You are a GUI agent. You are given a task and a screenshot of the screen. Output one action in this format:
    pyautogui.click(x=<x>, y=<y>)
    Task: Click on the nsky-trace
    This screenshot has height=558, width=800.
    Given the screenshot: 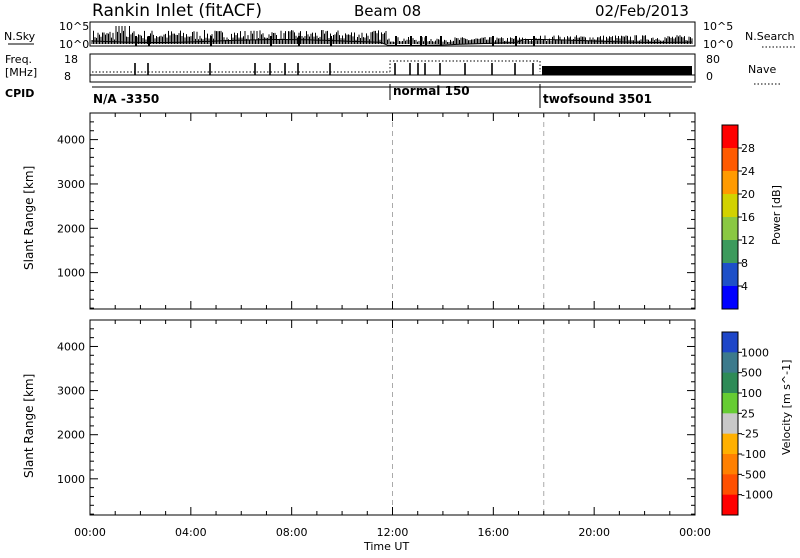 What is the action you would take?
    pyautogui.click(x=392, y=36)
    